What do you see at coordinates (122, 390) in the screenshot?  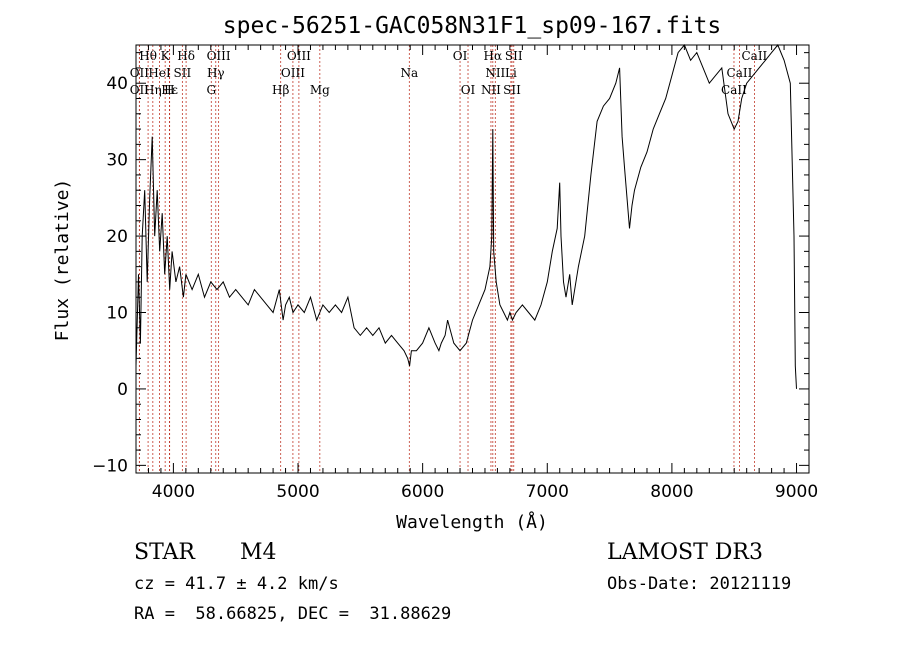 I see `y-tick-label: 0` at bounding box center [122, 390].